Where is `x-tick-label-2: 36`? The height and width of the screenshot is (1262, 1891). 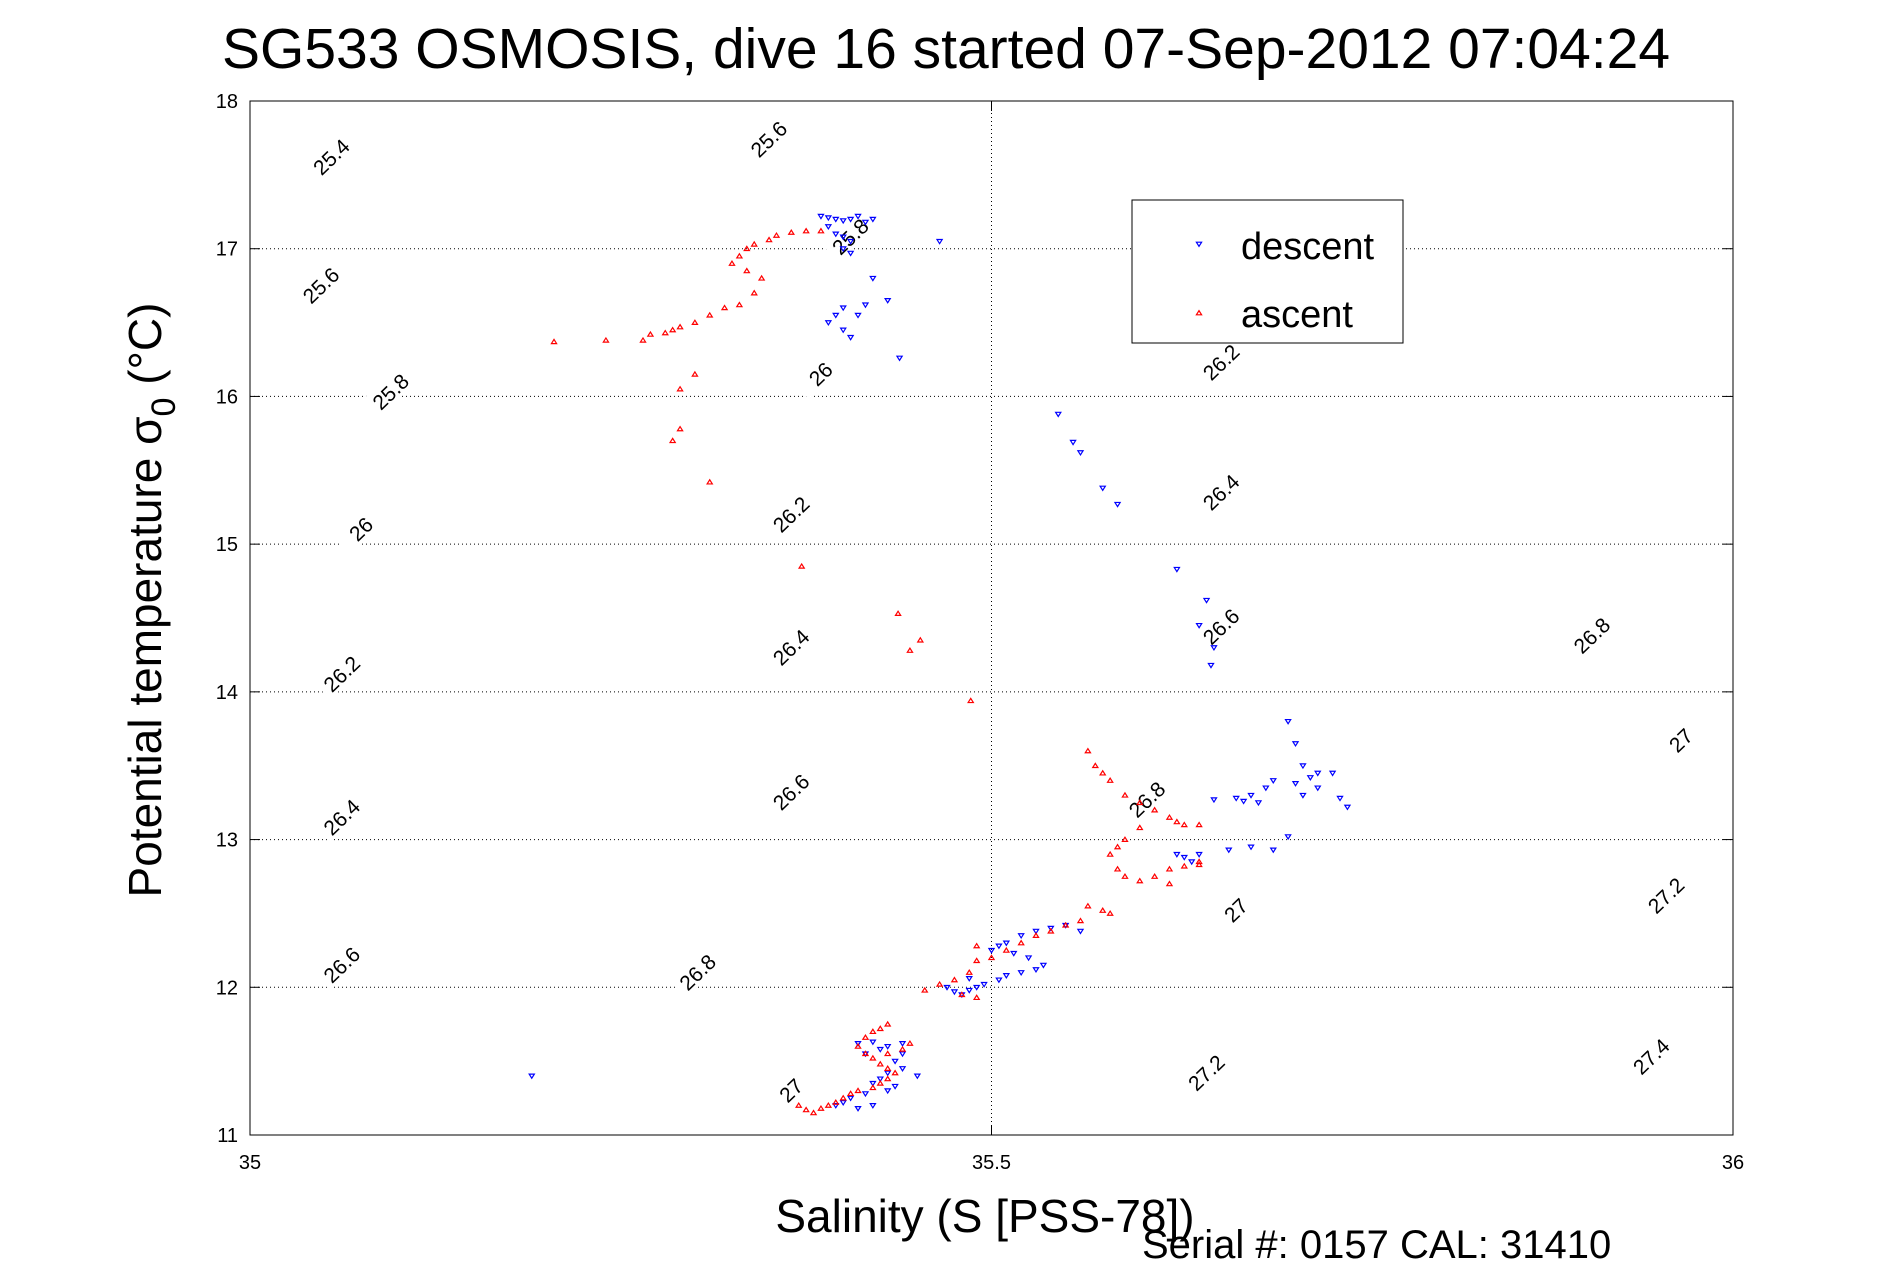
x-tick-label-2: 36 is located at coordinates (1733, 1163).